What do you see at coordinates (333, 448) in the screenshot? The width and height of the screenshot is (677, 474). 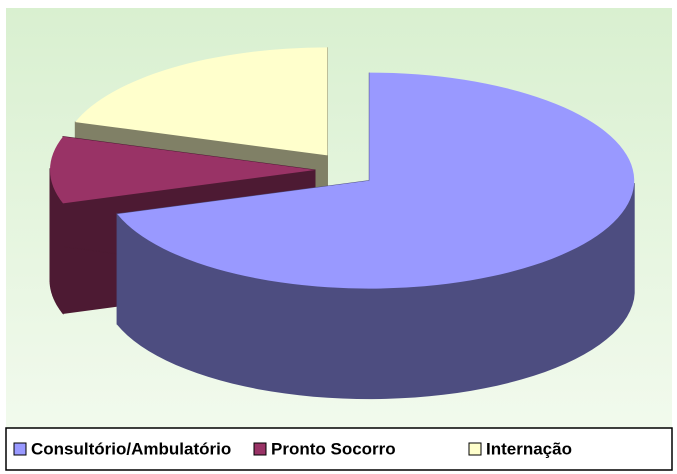 I see `legend-label: Pronto Socorro` at bounding box center [333, 448].